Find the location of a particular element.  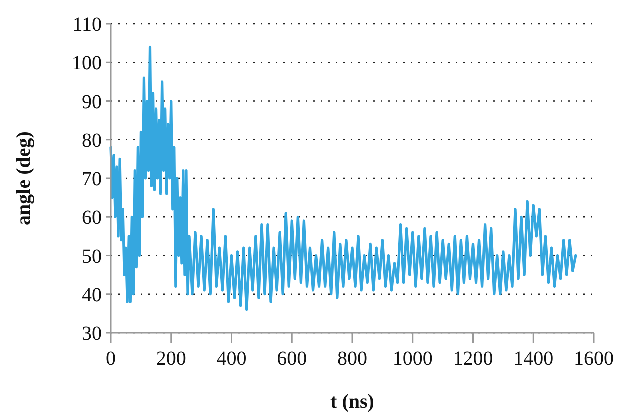

y-tick-label: 30 is located at coordinates (92, 334).